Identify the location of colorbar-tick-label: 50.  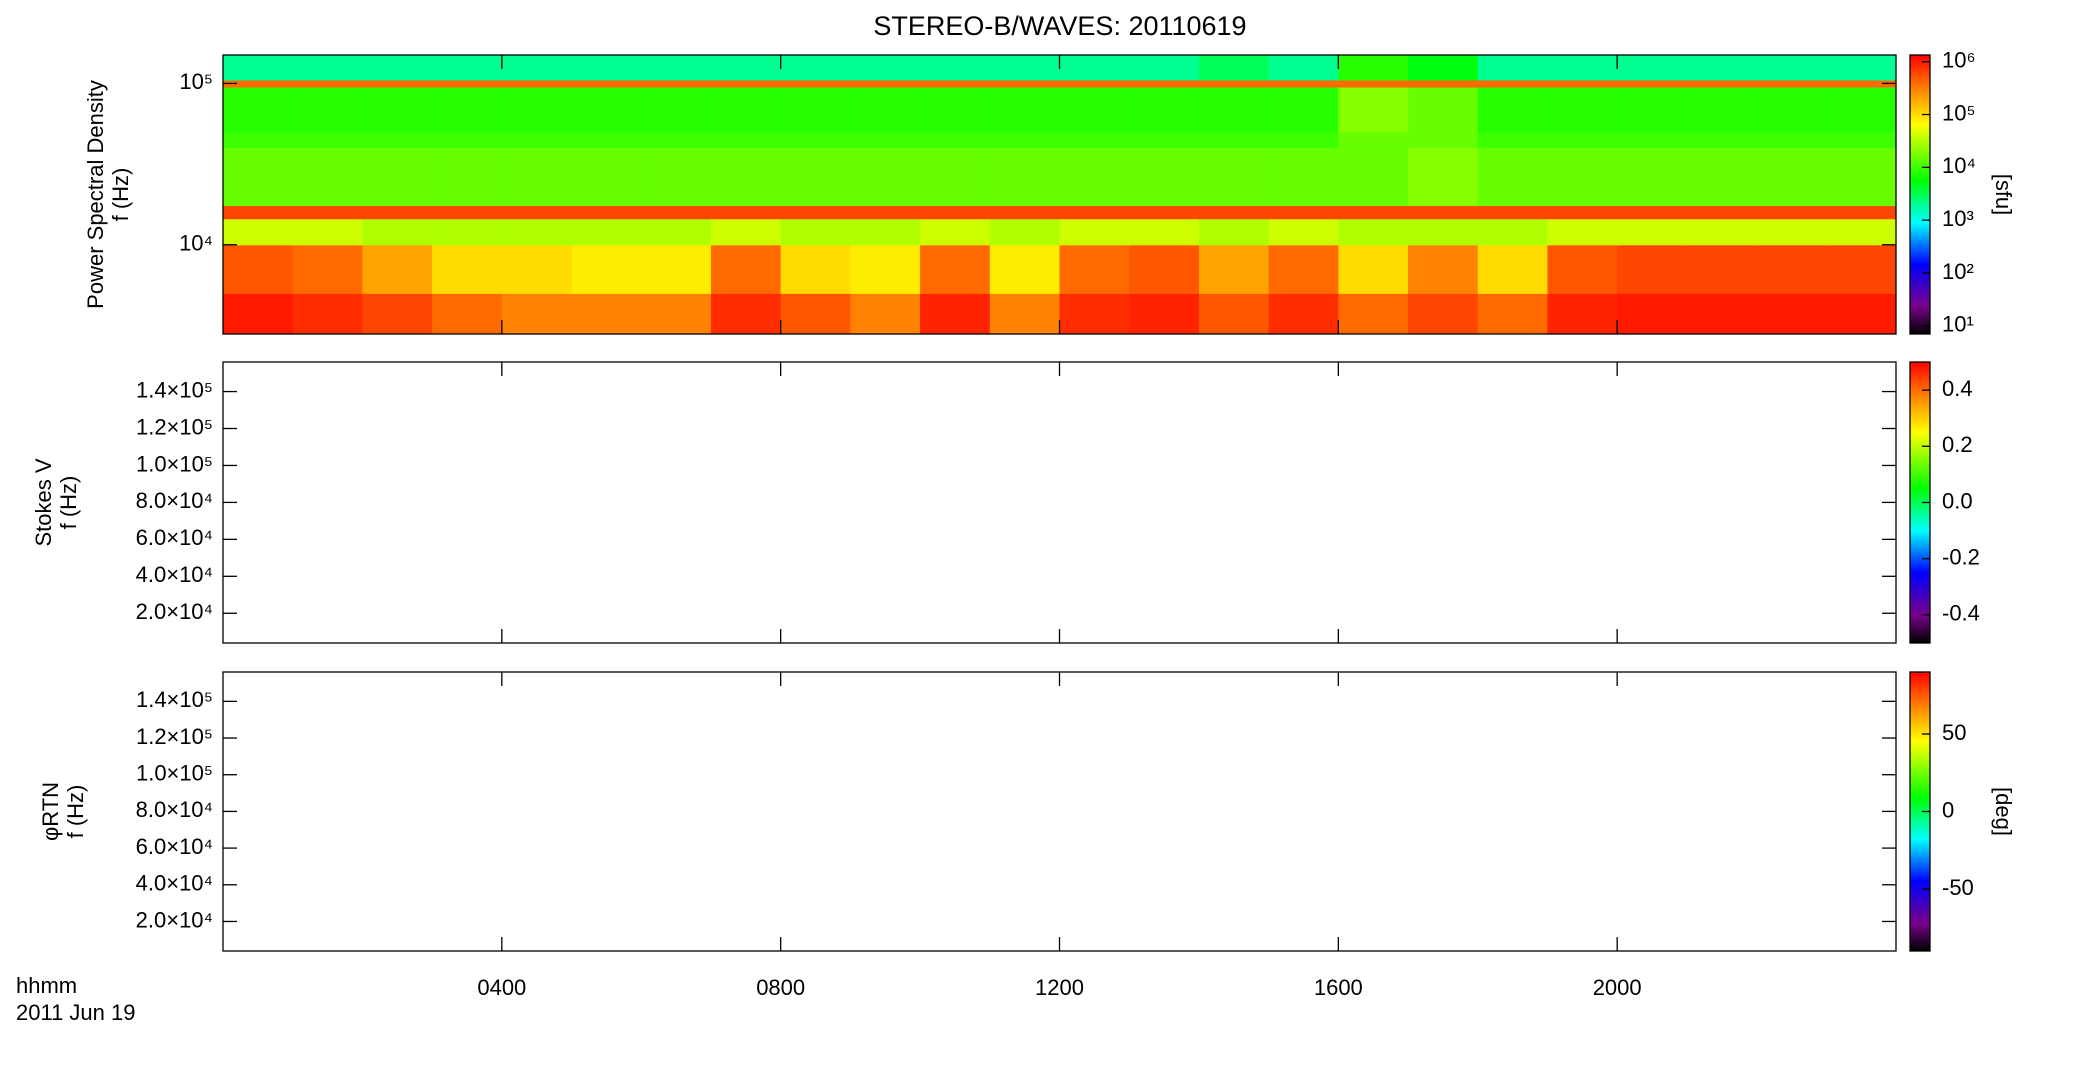
(1954, 732).